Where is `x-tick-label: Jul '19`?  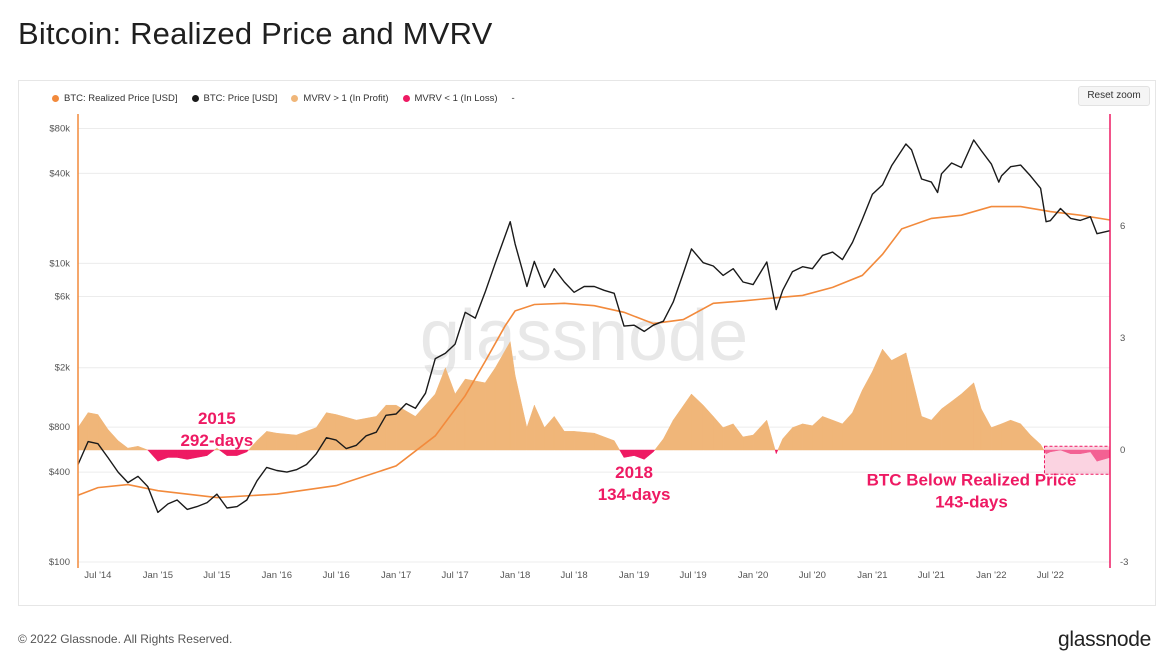 x-tick-label: Jul '19 is located at coordinates (693, 575).